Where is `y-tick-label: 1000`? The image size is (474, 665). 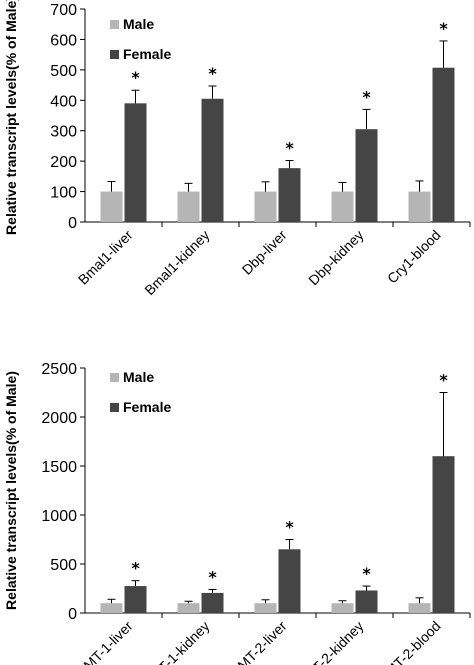 y-tick-label: 1000 is located at coordinates (59, 516).